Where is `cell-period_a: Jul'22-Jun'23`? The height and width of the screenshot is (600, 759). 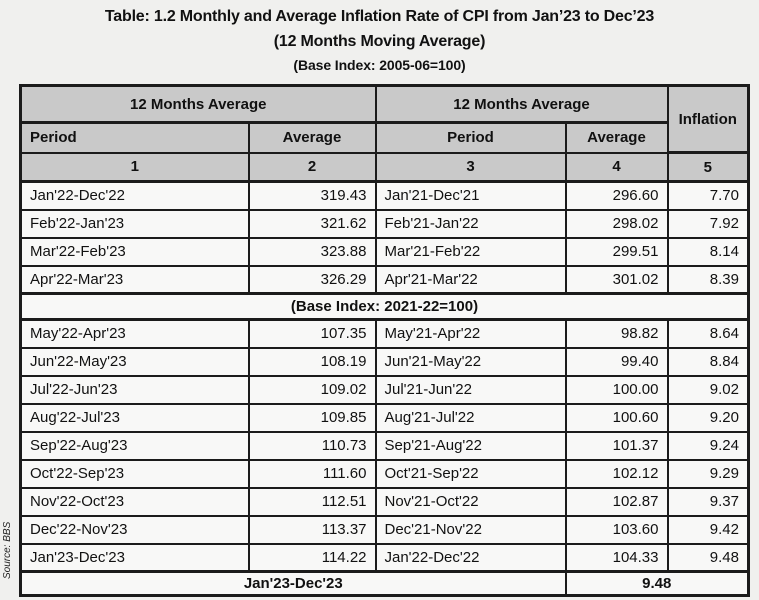 cell-period_a: Jul'22-Jun'23 is located at coordinates (134, 389).